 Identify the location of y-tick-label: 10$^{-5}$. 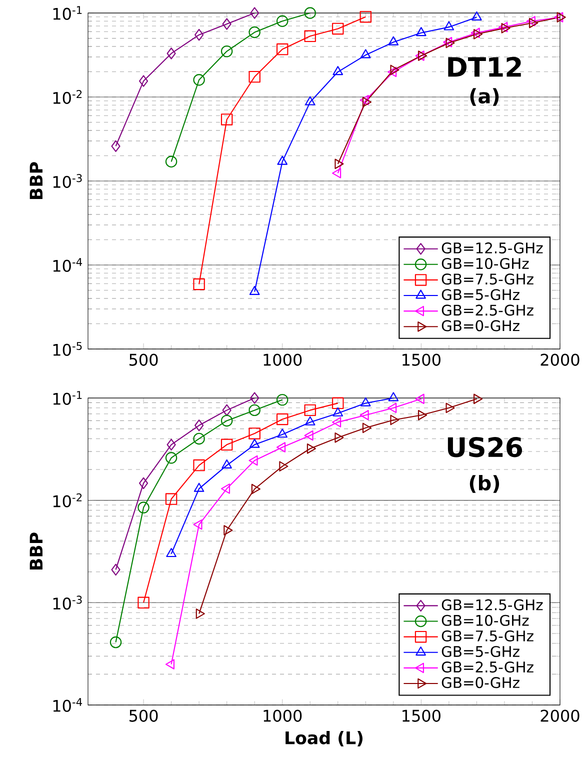
(67, 349).